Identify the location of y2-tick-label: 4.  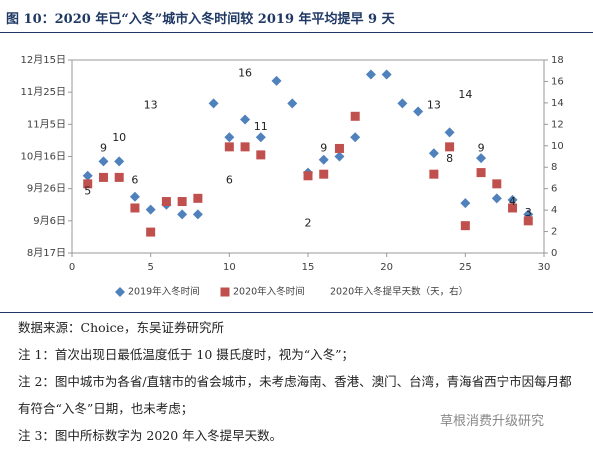
(554, 210).